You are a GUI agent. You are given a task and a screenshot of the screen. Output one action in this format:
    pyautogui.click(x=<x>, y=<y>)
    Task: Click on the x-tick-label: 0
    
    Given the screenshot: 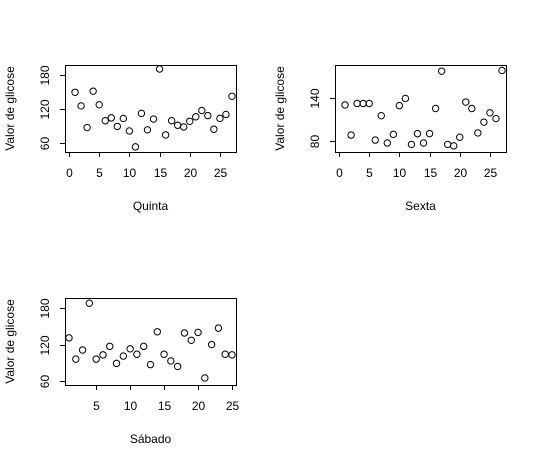 What is the action you would take?
    pyautogui.click(x=339, y=173)
    